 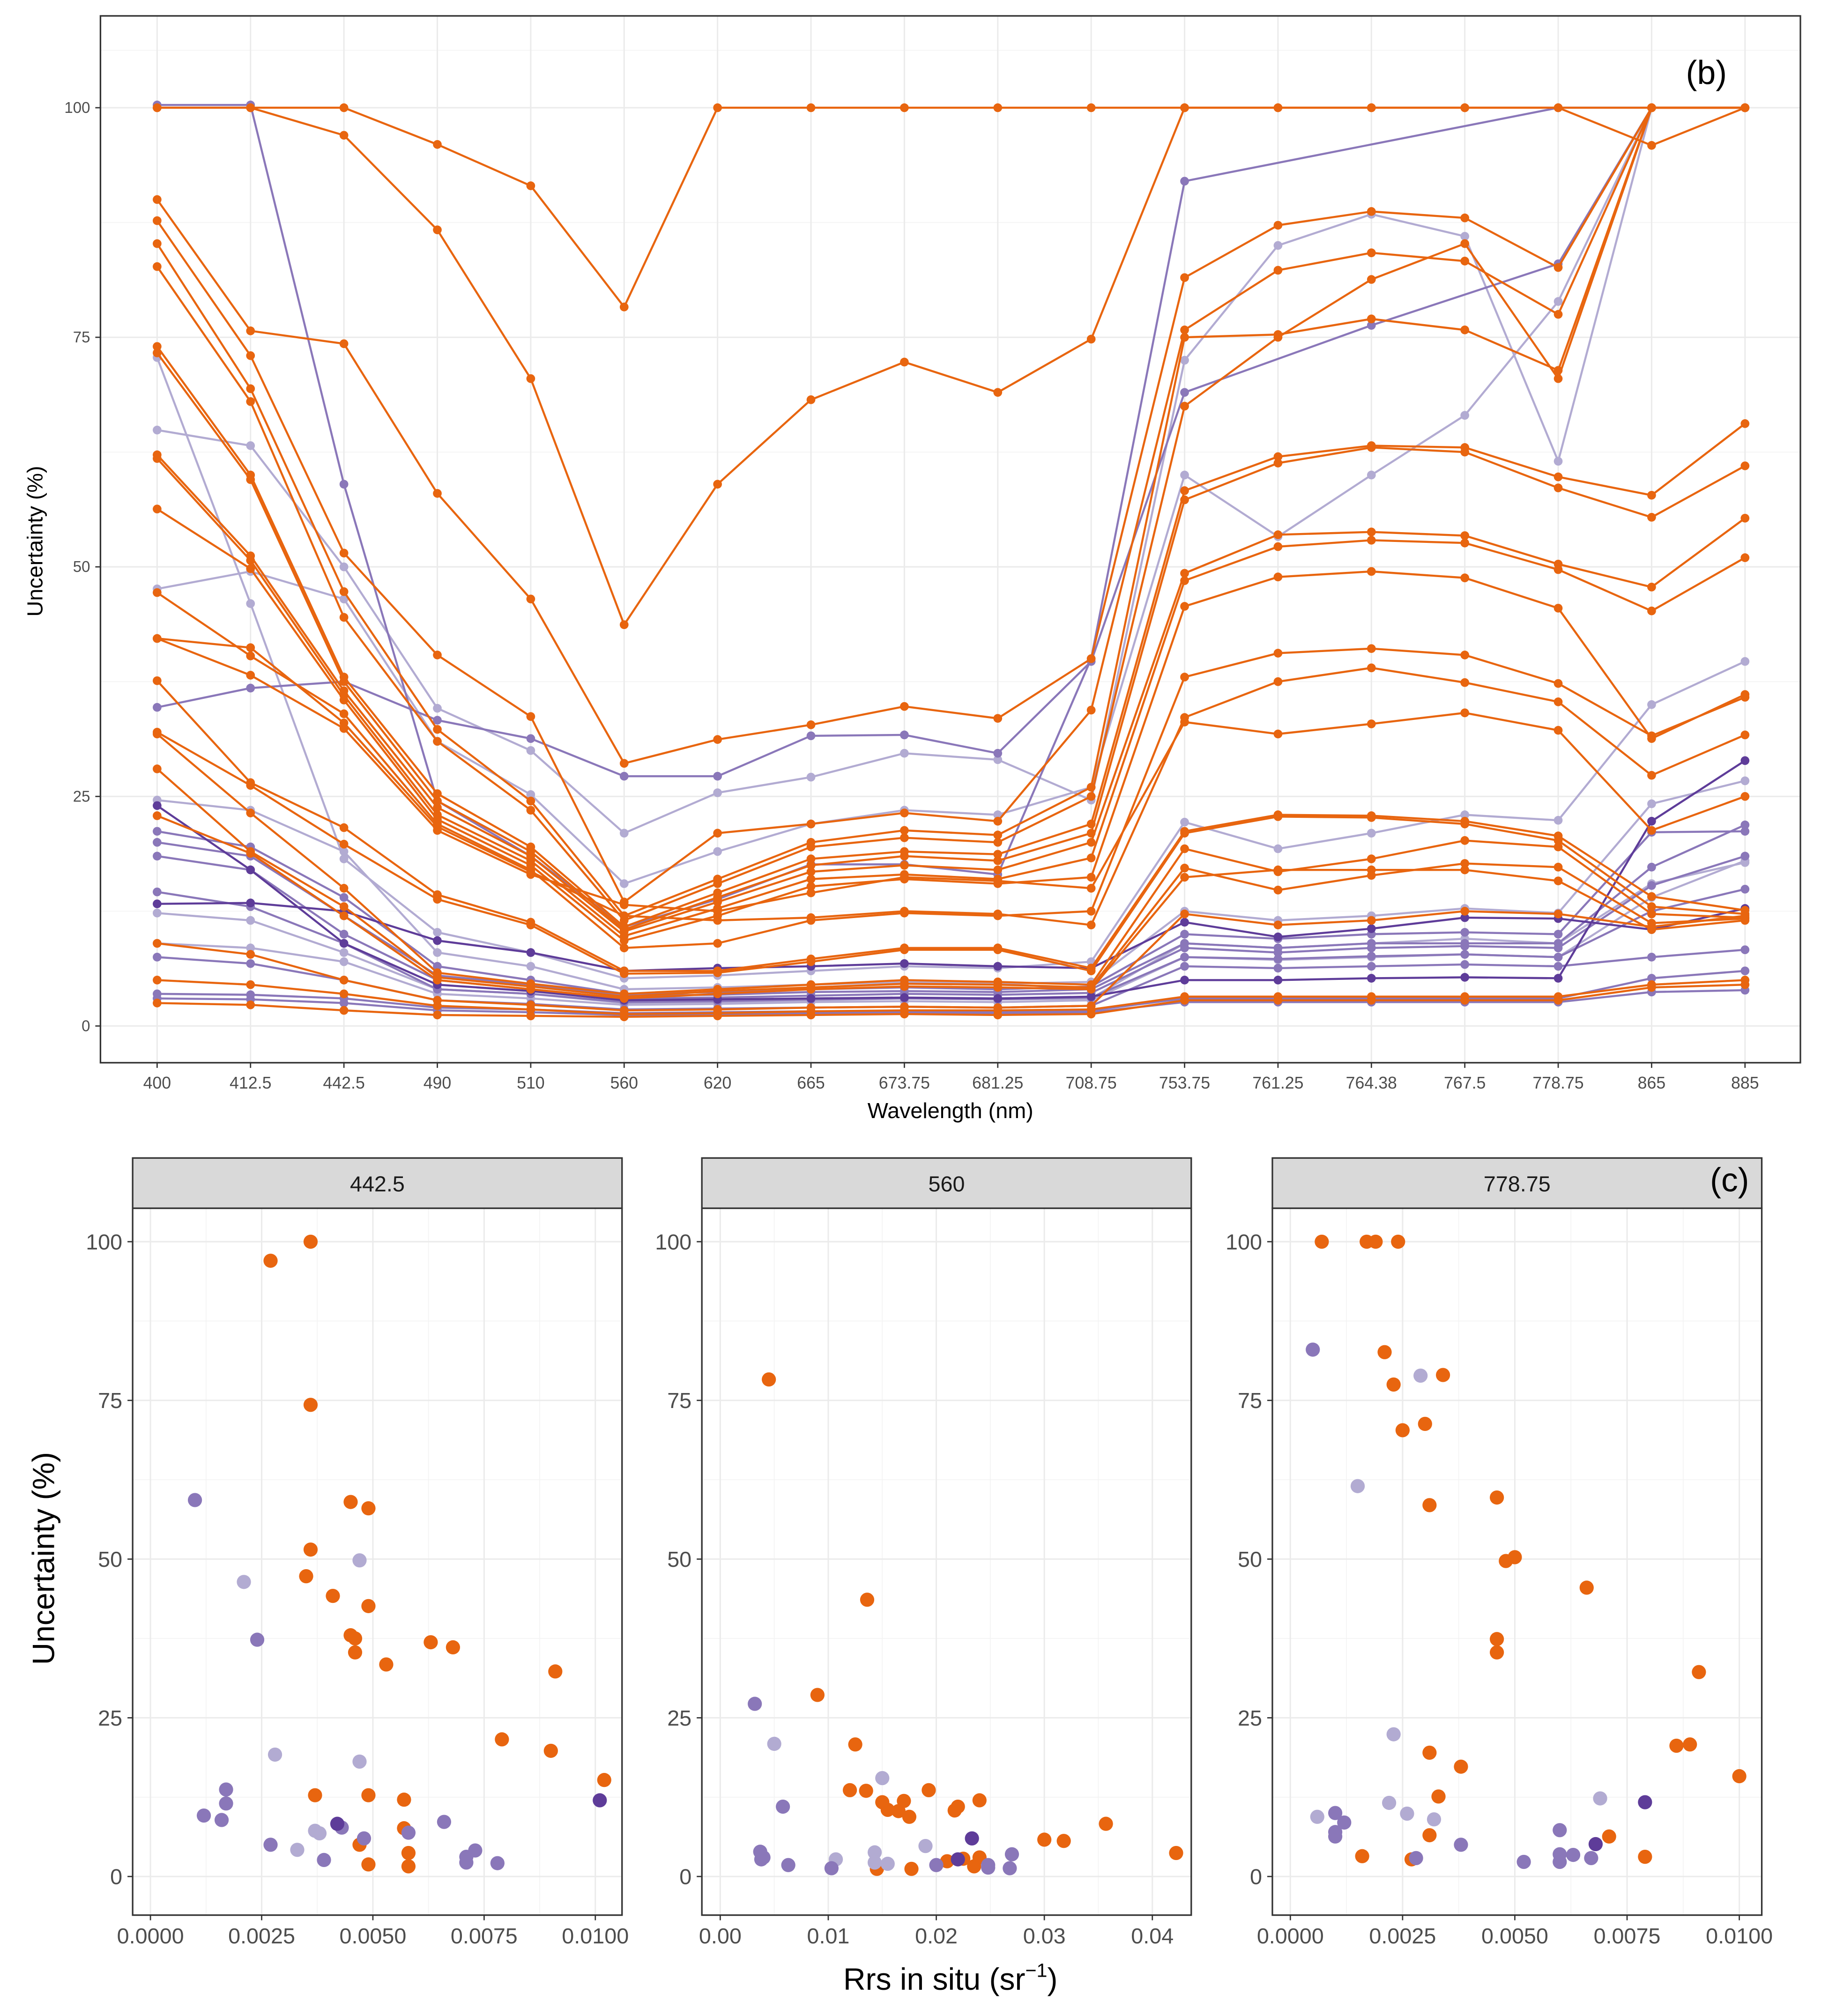 What do you see at coordinates (673, 1242) in the screenshot?
I see `y-tick-label: 100` at bounding box center [673, 1242].